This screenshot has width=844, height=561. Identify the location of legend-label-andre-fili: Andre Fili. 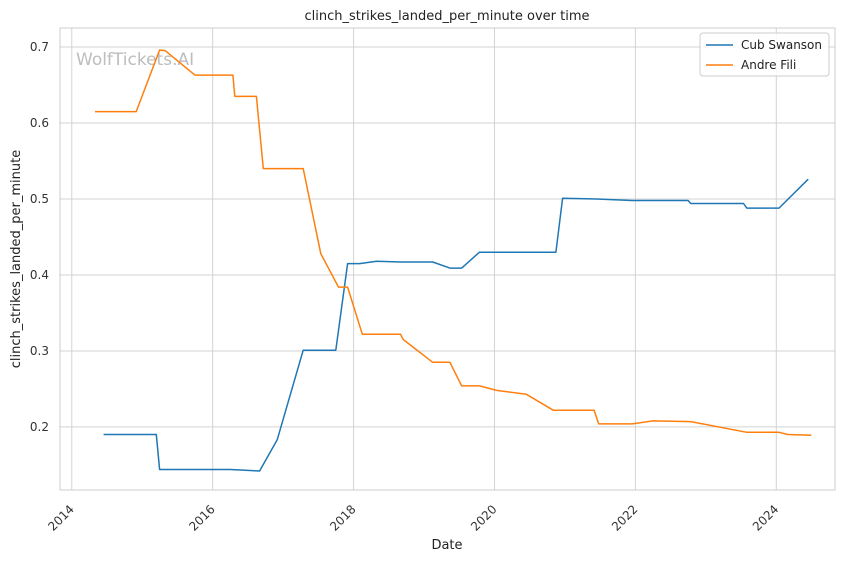
(768, 65).